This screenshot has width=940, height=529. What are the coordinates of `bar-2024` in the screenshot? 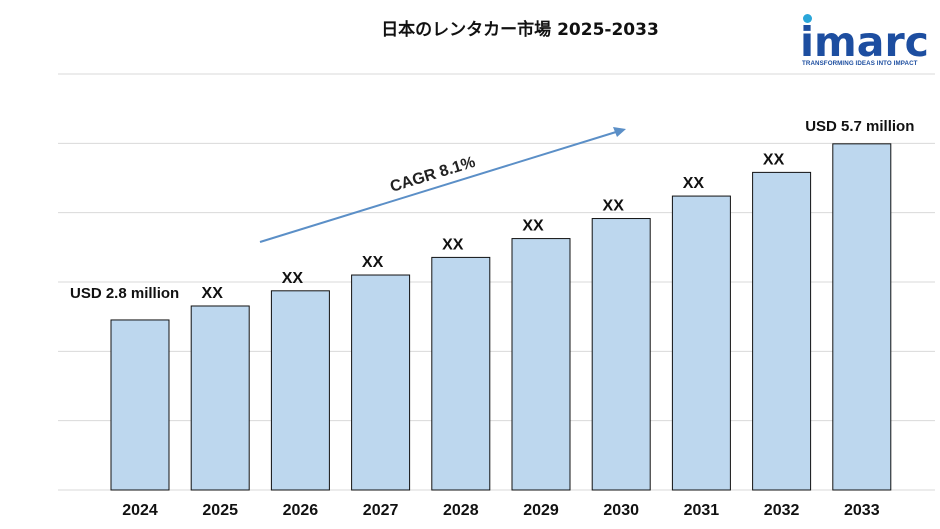 It's located at (140, 405).